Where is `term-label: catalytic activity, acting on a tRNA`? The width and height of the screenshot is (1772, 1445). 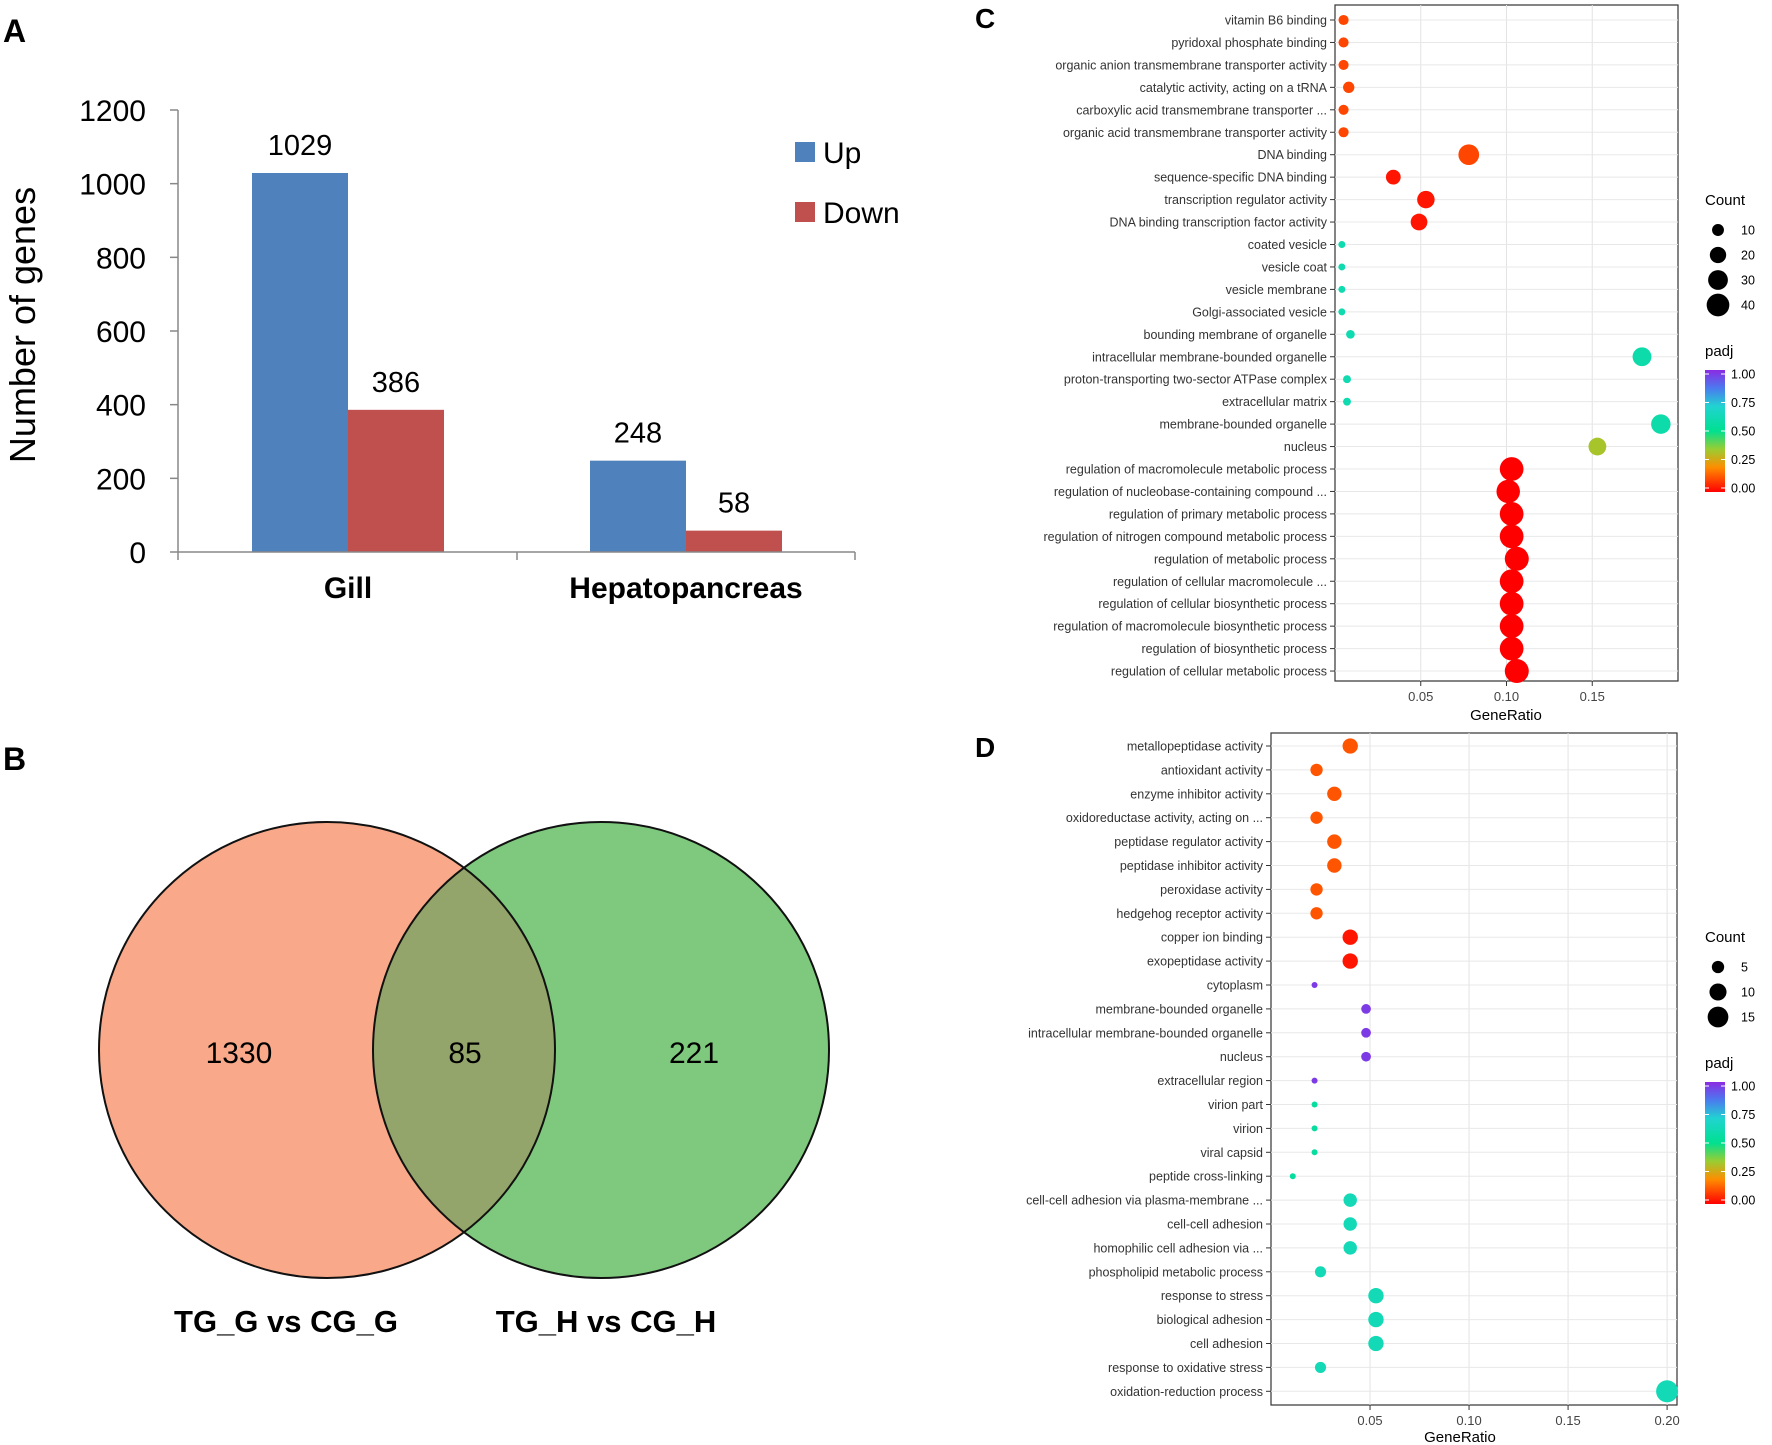
term-label: catalytic activity, acting on a tRNA is located at coordinates (1234, 88).